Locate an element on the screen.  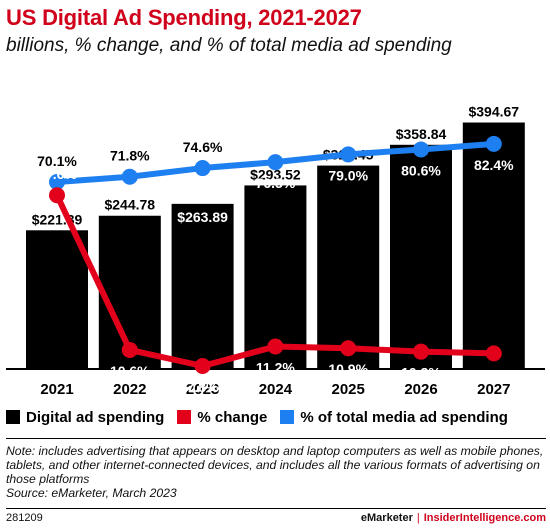
bar-value-label: $293.52 is located at coordinates (275, 174).